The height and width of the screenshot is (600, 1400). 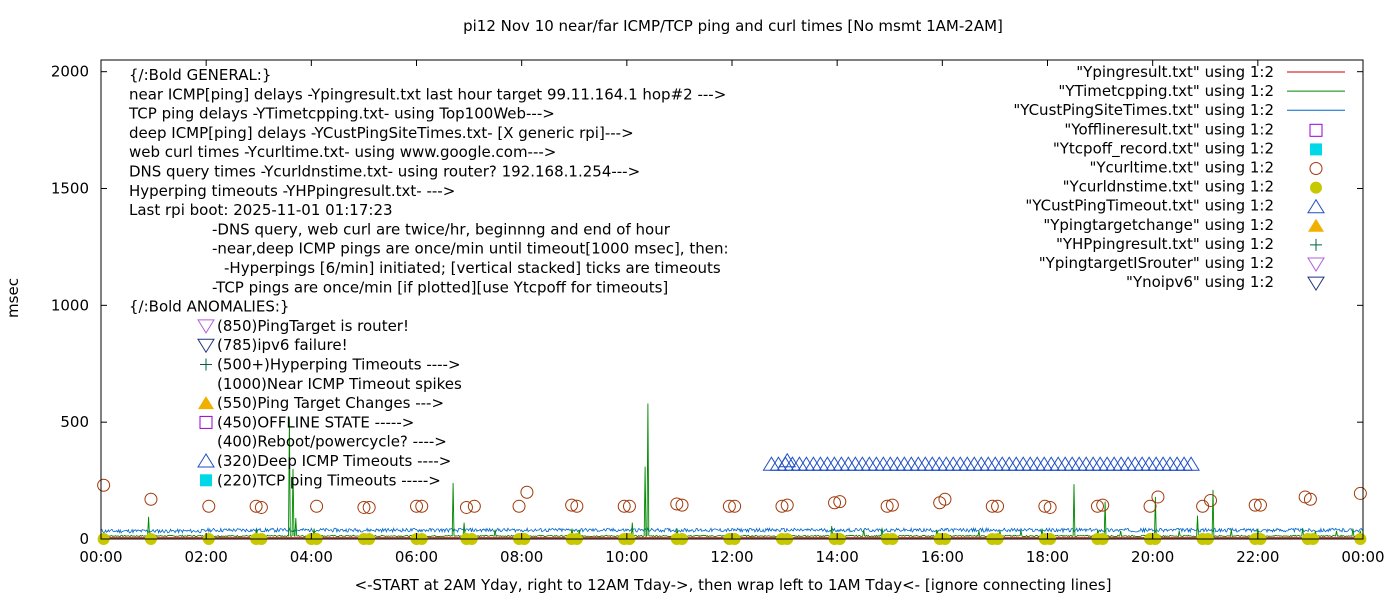 What do you see at coordinates (84, 539) in the screenshot?
I see `y-tick-label: 0` at bounding box center [84, 539].